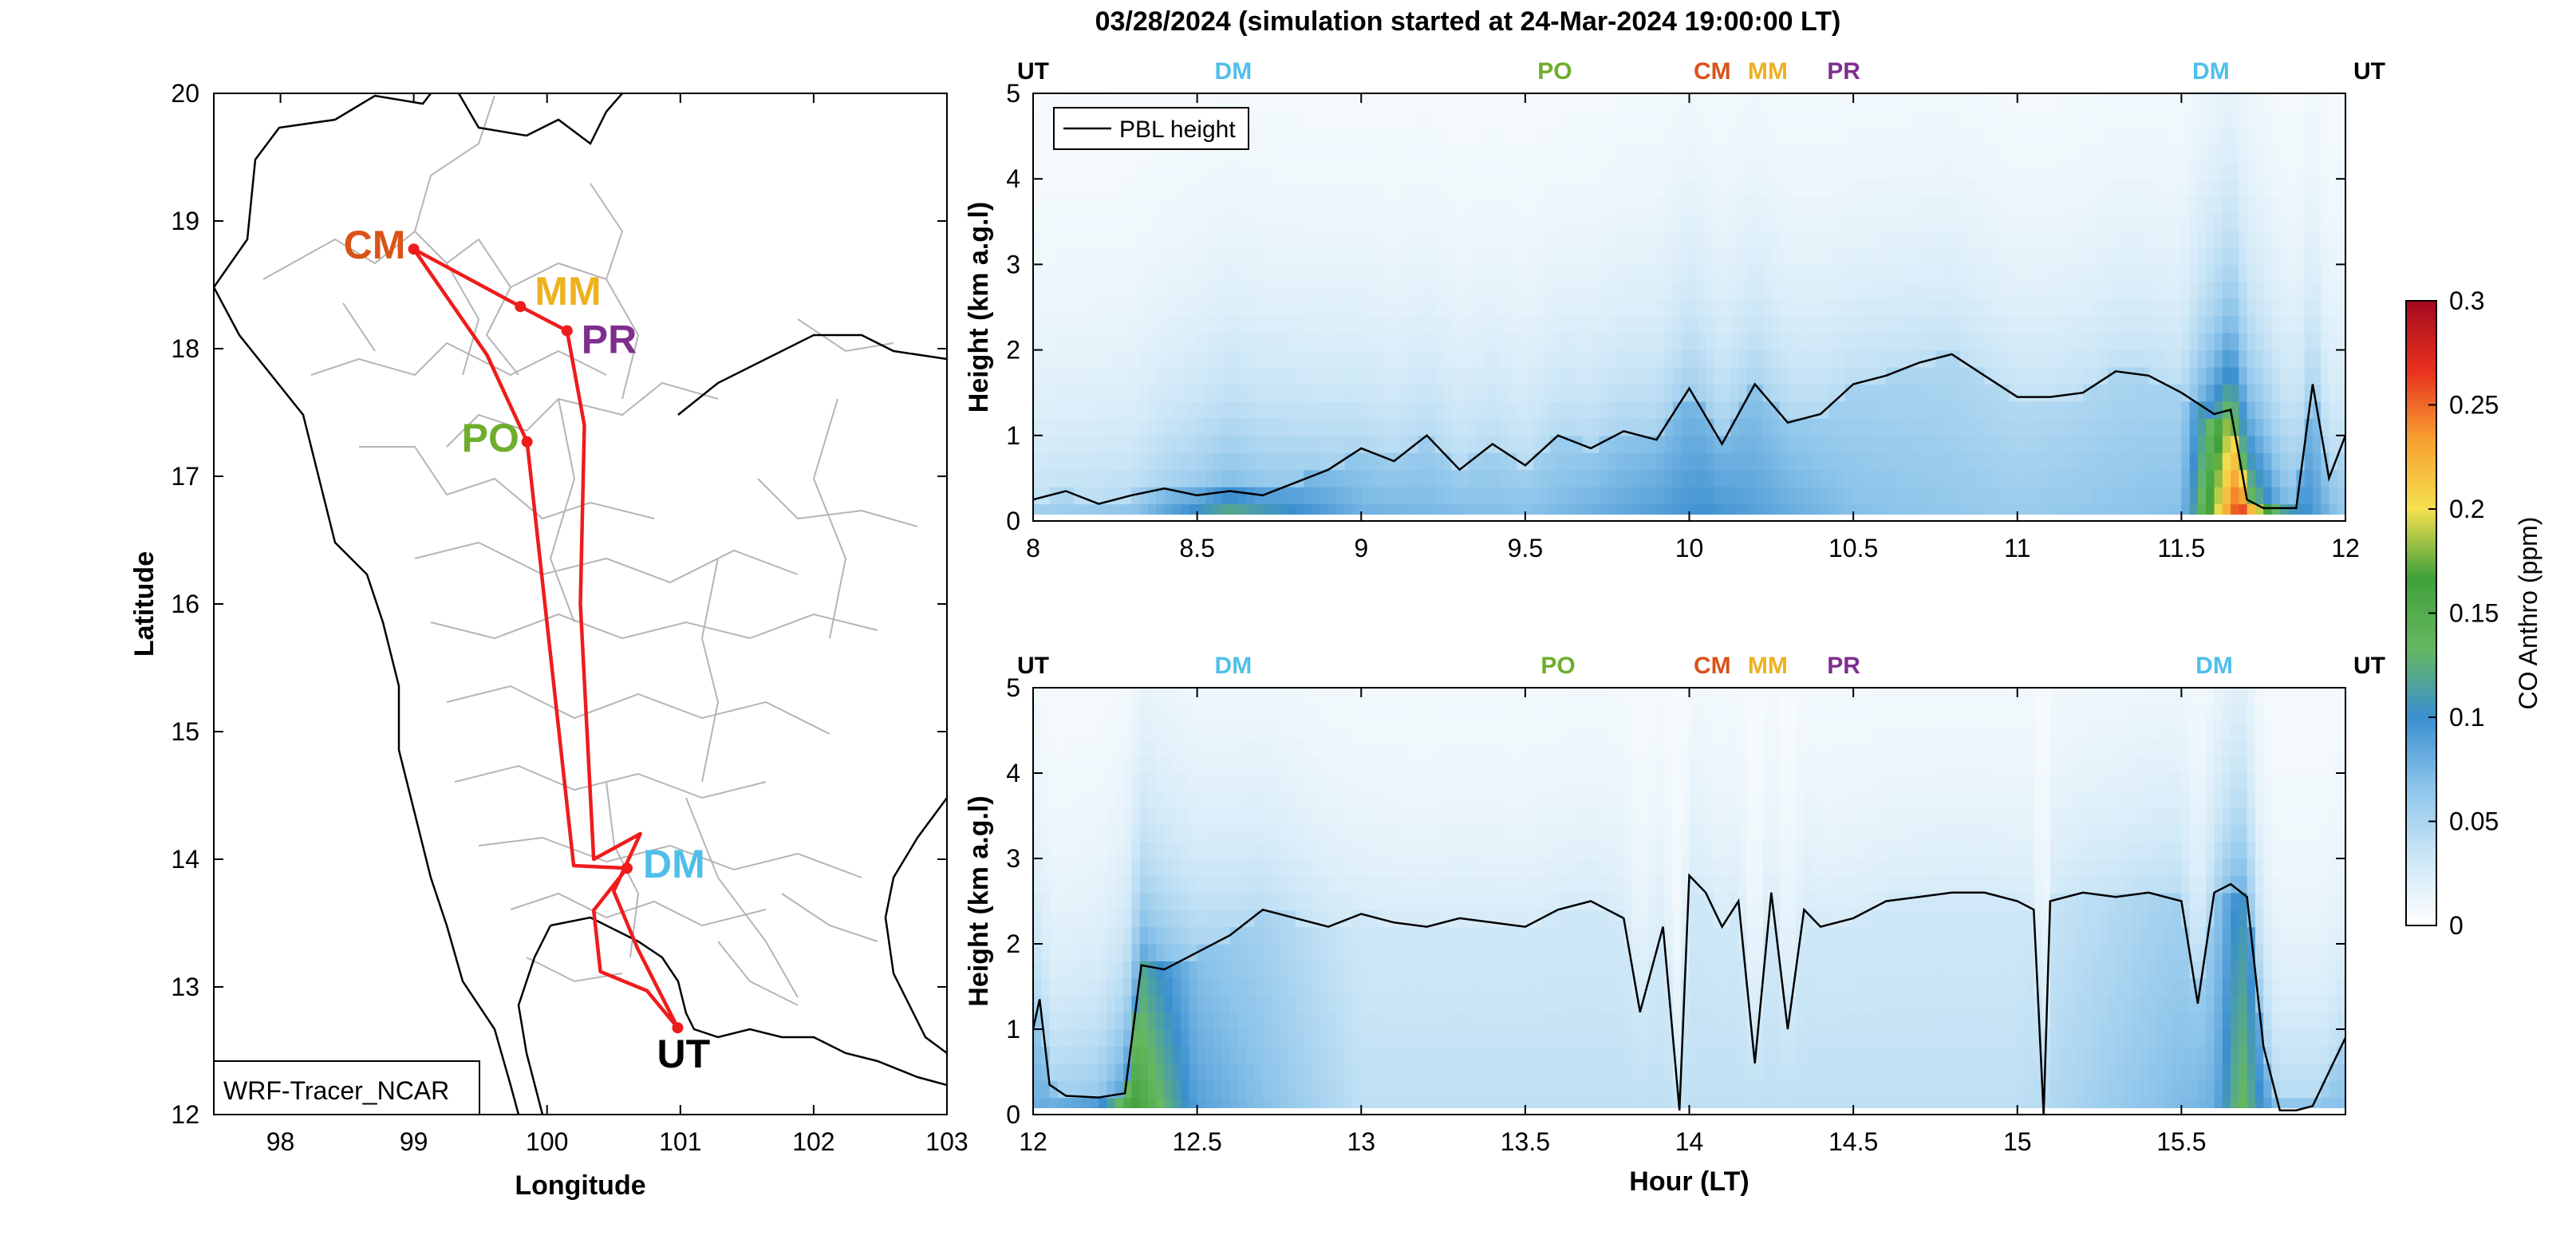  What do you see at coordinates (414, 1141) in the screenshot?
I see `map-xtick-label: 99` at bounding box center [414, 1141].